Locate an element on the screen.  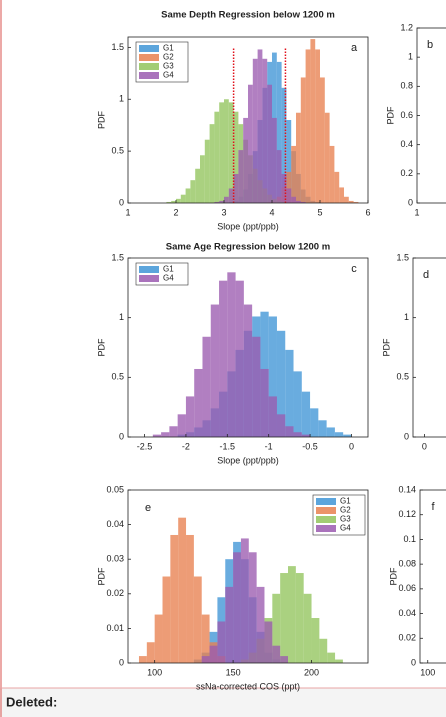
chart-title: Same Depth Regression below 1200 m is located at coordinates (248, 15).